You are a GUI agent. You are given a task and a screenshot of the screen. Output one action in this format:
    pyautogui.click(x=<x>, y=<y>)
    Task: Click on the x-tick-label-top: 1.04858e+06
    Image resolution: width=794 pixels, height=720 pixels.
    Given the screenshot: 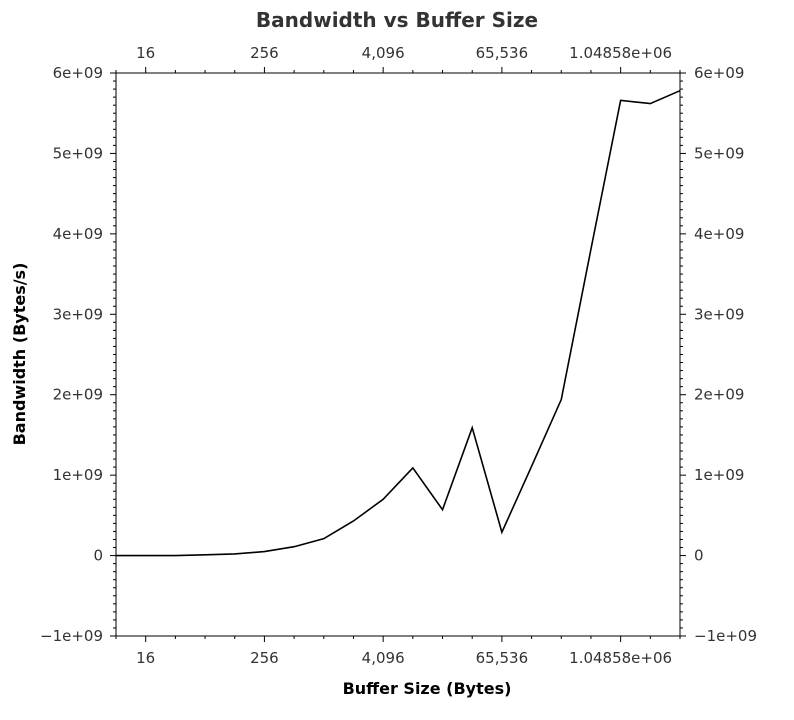 What is the action you would take?
    pyautogui.click(x=620, y=53)
    